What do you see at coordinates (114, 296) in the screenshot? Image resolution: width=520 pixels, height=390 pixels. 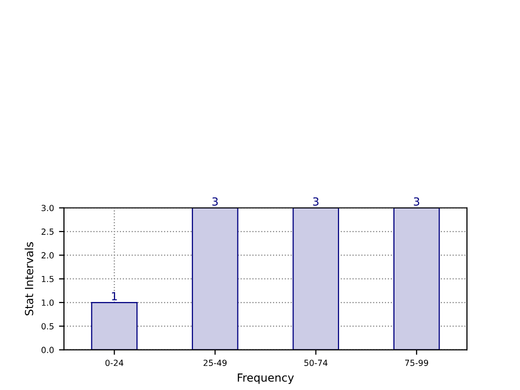 I see `data-label: 1` at bounding box center [114, 296].